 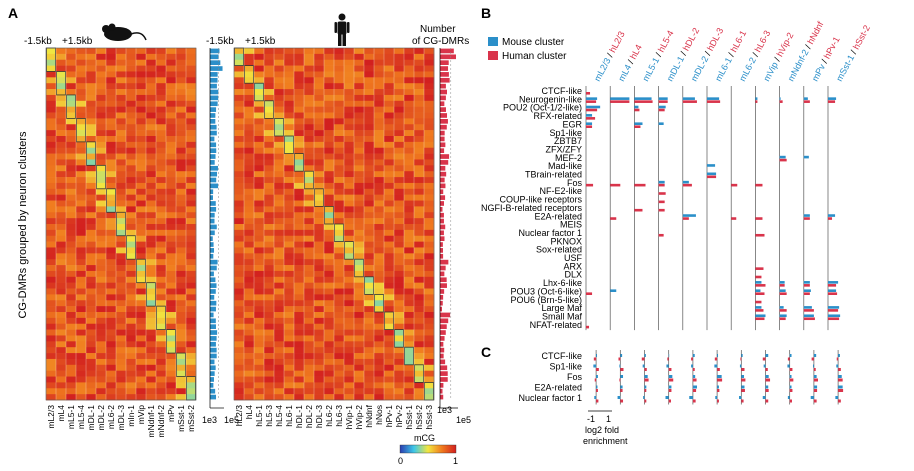 What do you see at coordinates (534, 56) in the screenshot?
I see `legend-human-label: Human cluster` at bounding box center [534, 56].